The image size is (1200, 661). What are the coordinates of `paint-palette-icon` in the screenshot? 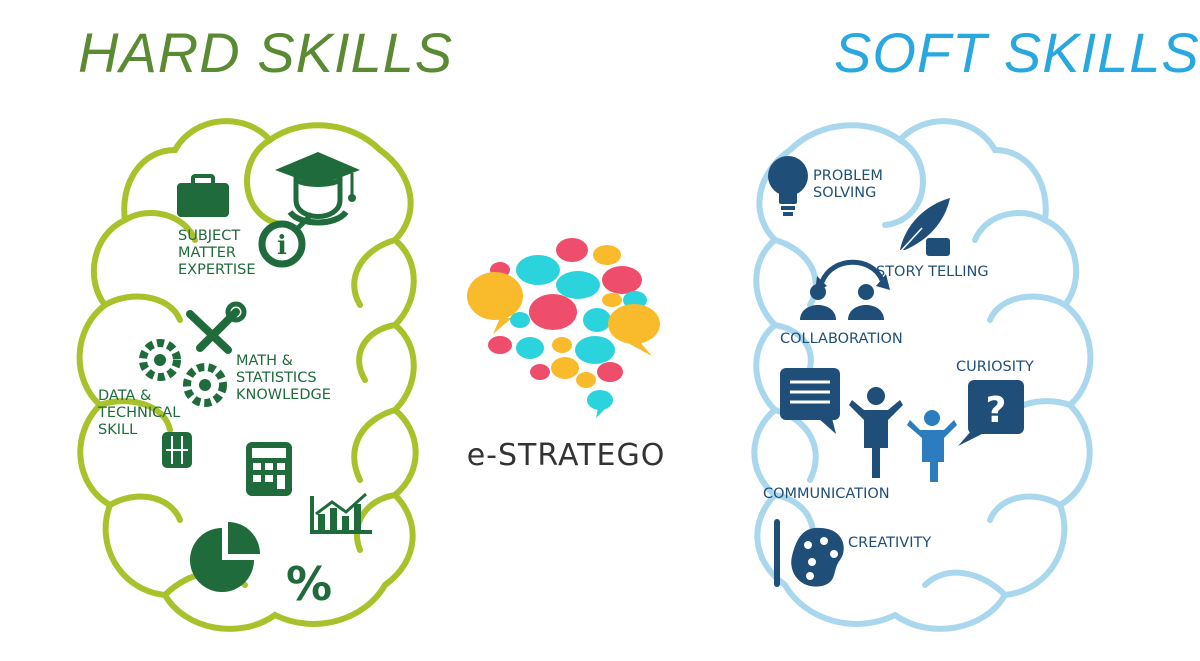 It's located at (809, 553).